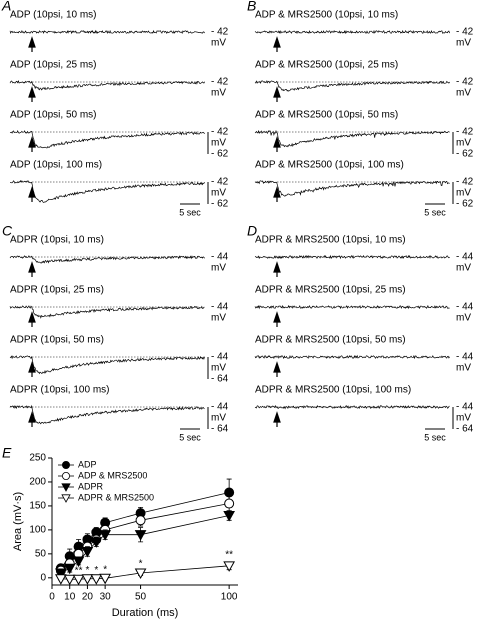  I want to click on trace-title: ADP (10psi, 100 ms), so click(56, 165).